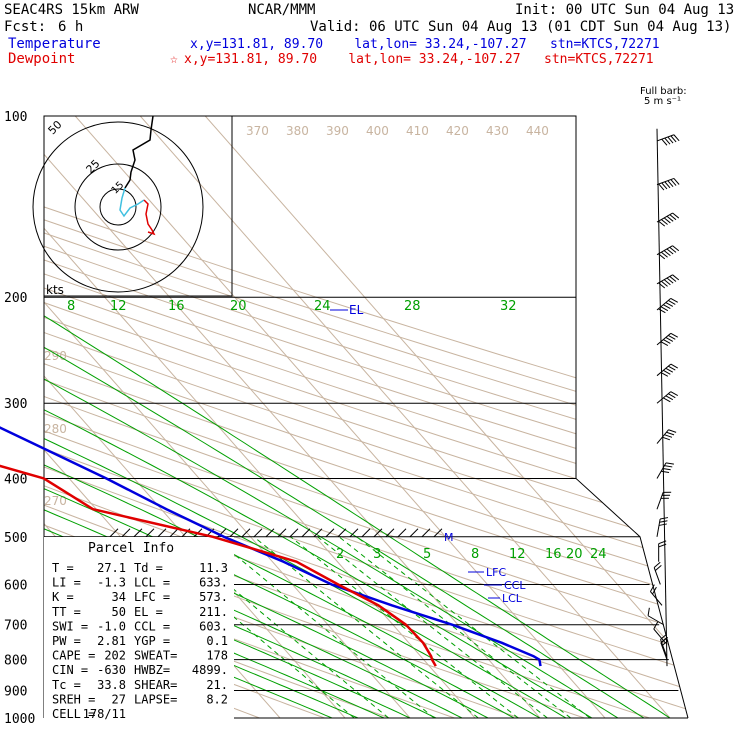 This screenshot has height=740, width=740. I want to click on parcel-info-cell: -630, so click(111, 670).